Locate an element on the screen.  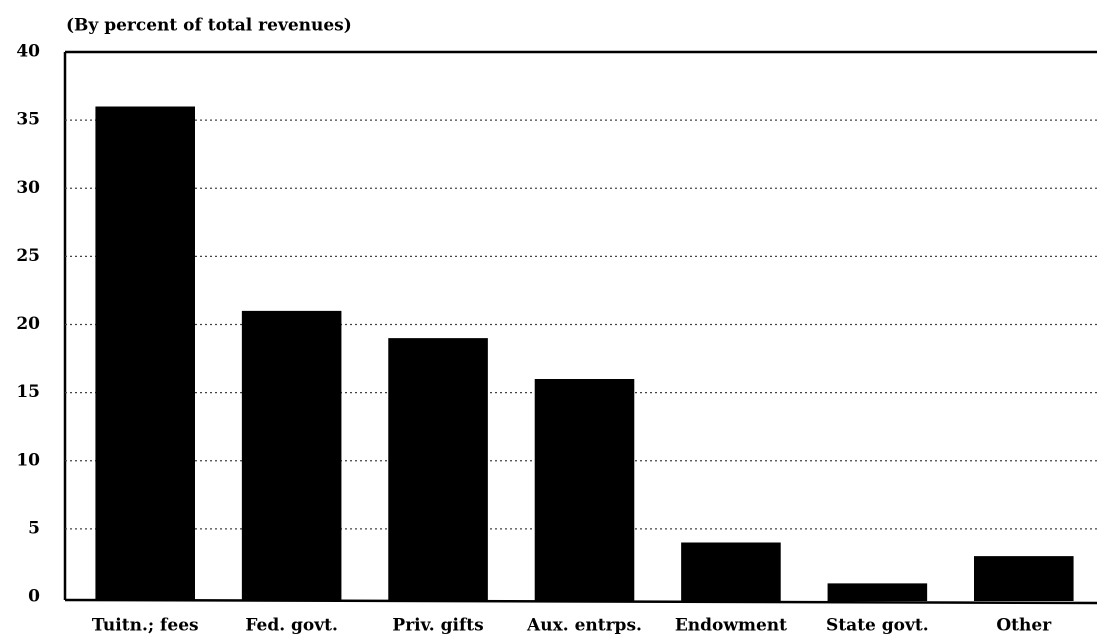
x-tick-label: Aux. entrps. is located at coordinates (584, 626).